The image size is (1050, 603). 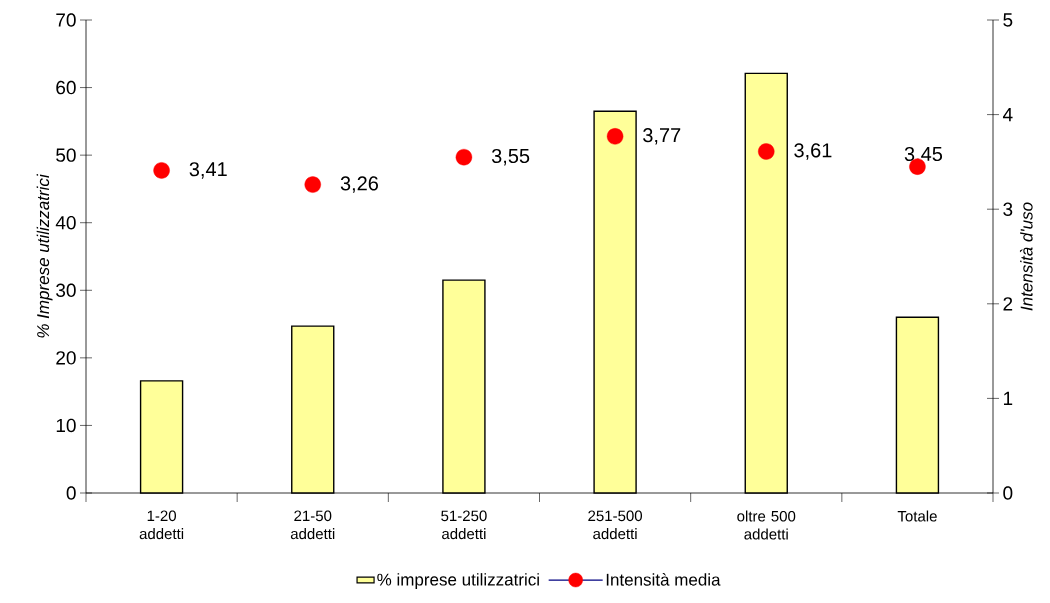 I want to click on data-label: 3,45, so click(x=923, y=155).